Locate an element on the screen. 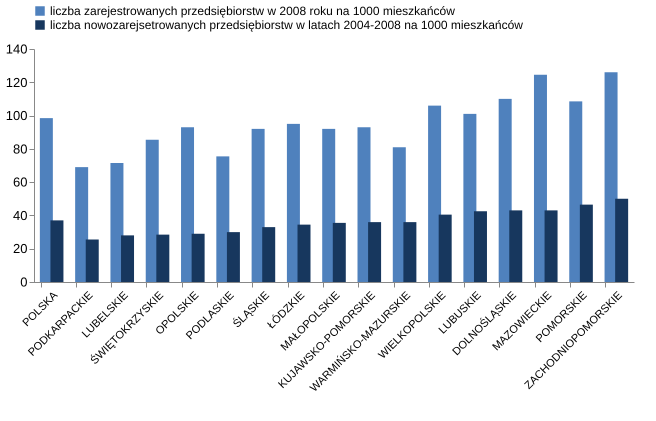 The width and height of the screenshot is (656, 421). legend-label: liczba zarejestrowanych przedsiębiorstw w 2008 roku na 1000 mieszkańców is located at coordinates (253, 11).